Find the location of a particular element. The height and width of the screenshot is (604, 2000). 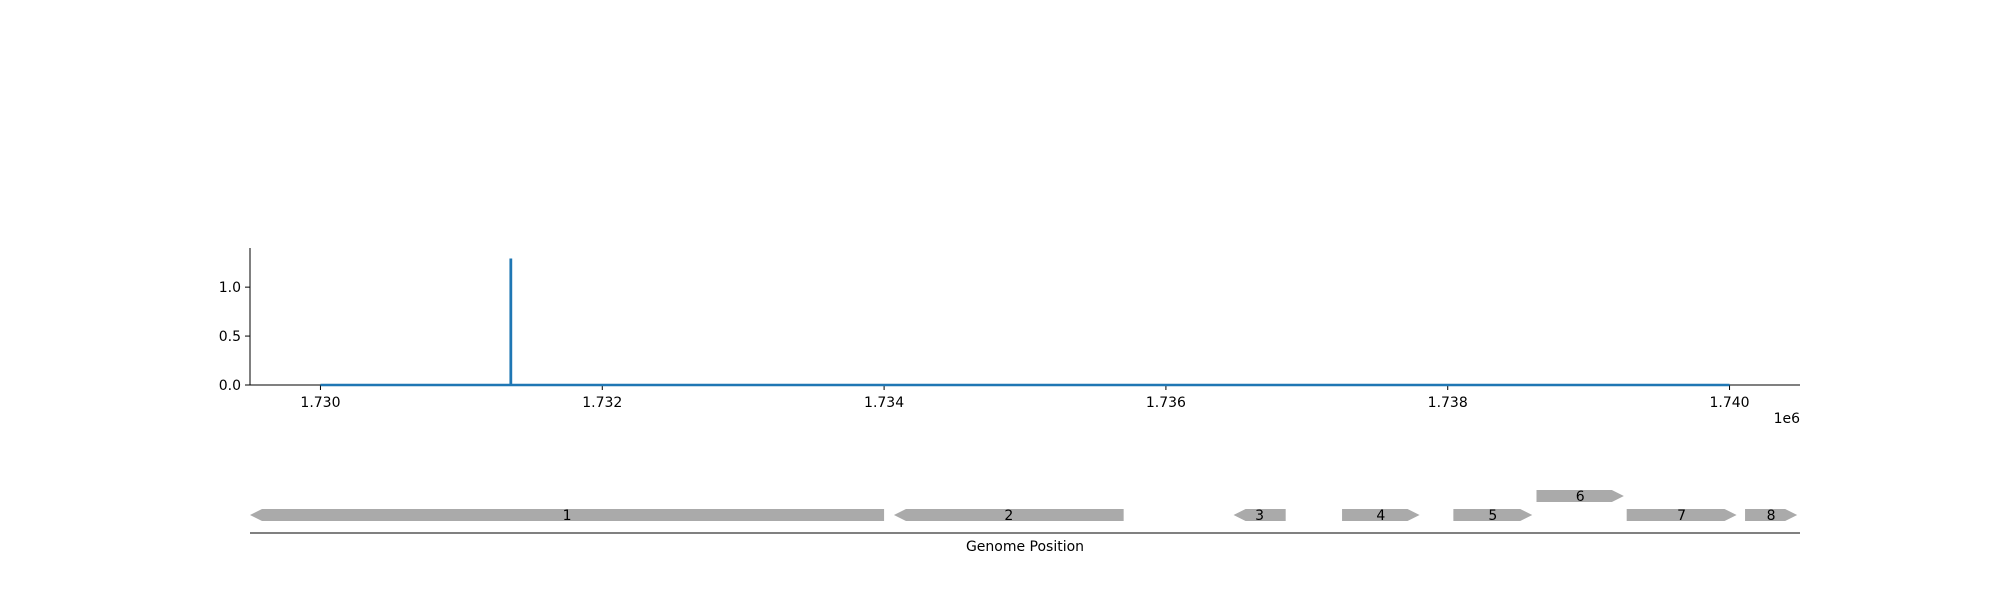

gene-feature-label: 4 is located at coordinates (1380, 516).